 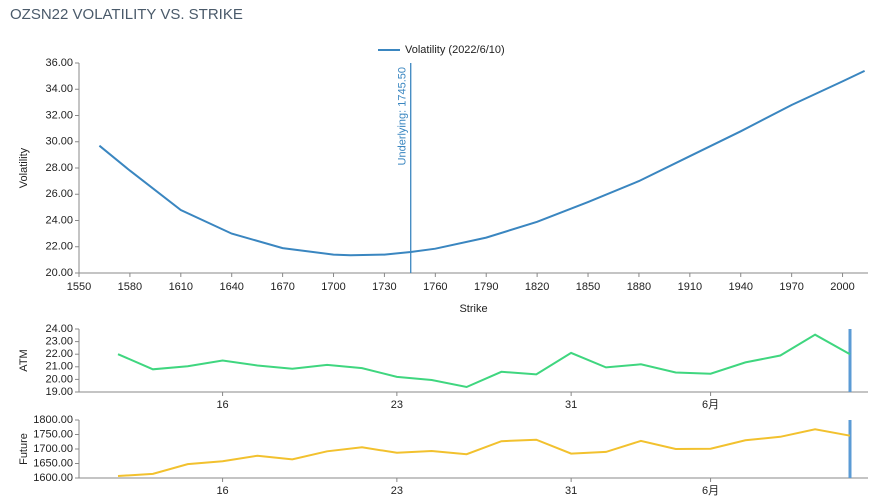 What do you see at coordinates (59, 63) in the screenshot?
I see `y-tick-label: 36.00` at bounding box center [59, 63].